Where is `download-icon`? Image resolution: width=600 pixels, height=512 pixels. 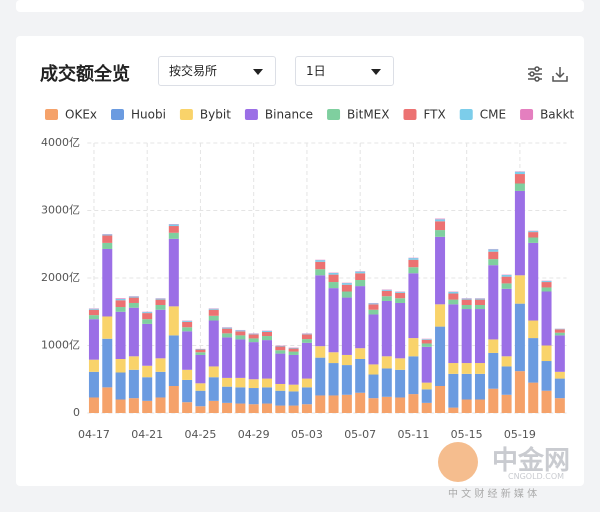
download-icon is located at coordinates (560, 74).